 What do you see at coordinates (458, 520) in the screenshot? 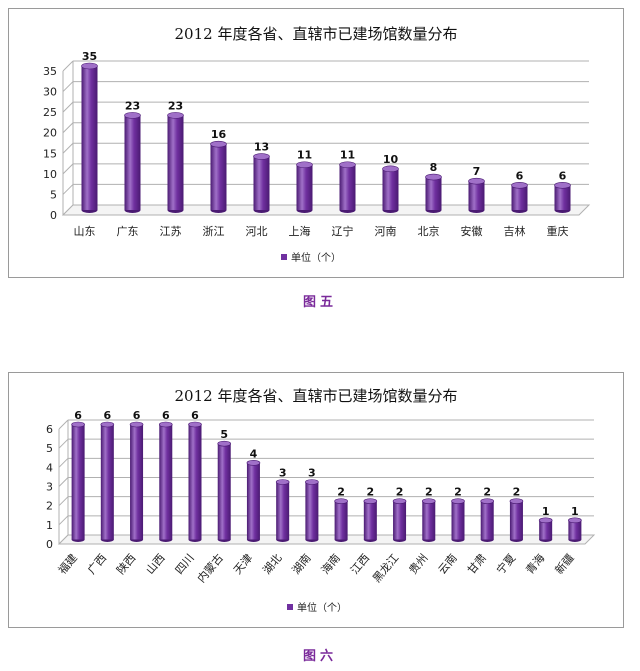
I see `bar-云南` at bounding box center [458, 520].